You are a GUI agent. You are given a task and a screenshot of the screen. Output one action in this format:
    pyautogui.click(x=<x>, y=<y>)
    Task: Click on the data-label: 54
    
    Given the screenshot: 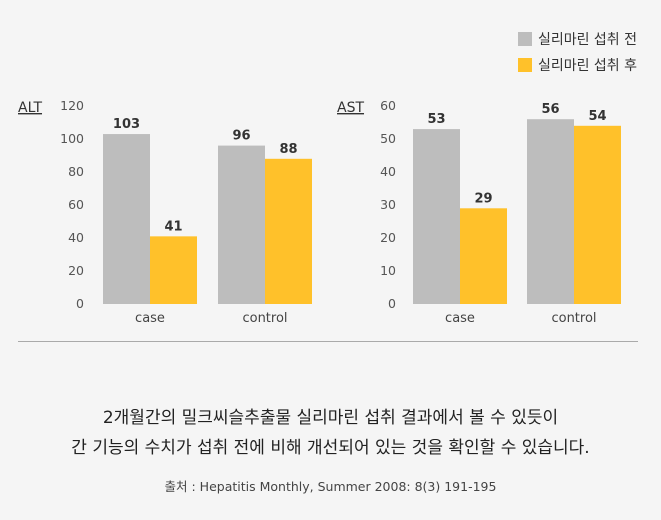 What is the action you would take?
    pyautogui.click(x=597, y=116)
    